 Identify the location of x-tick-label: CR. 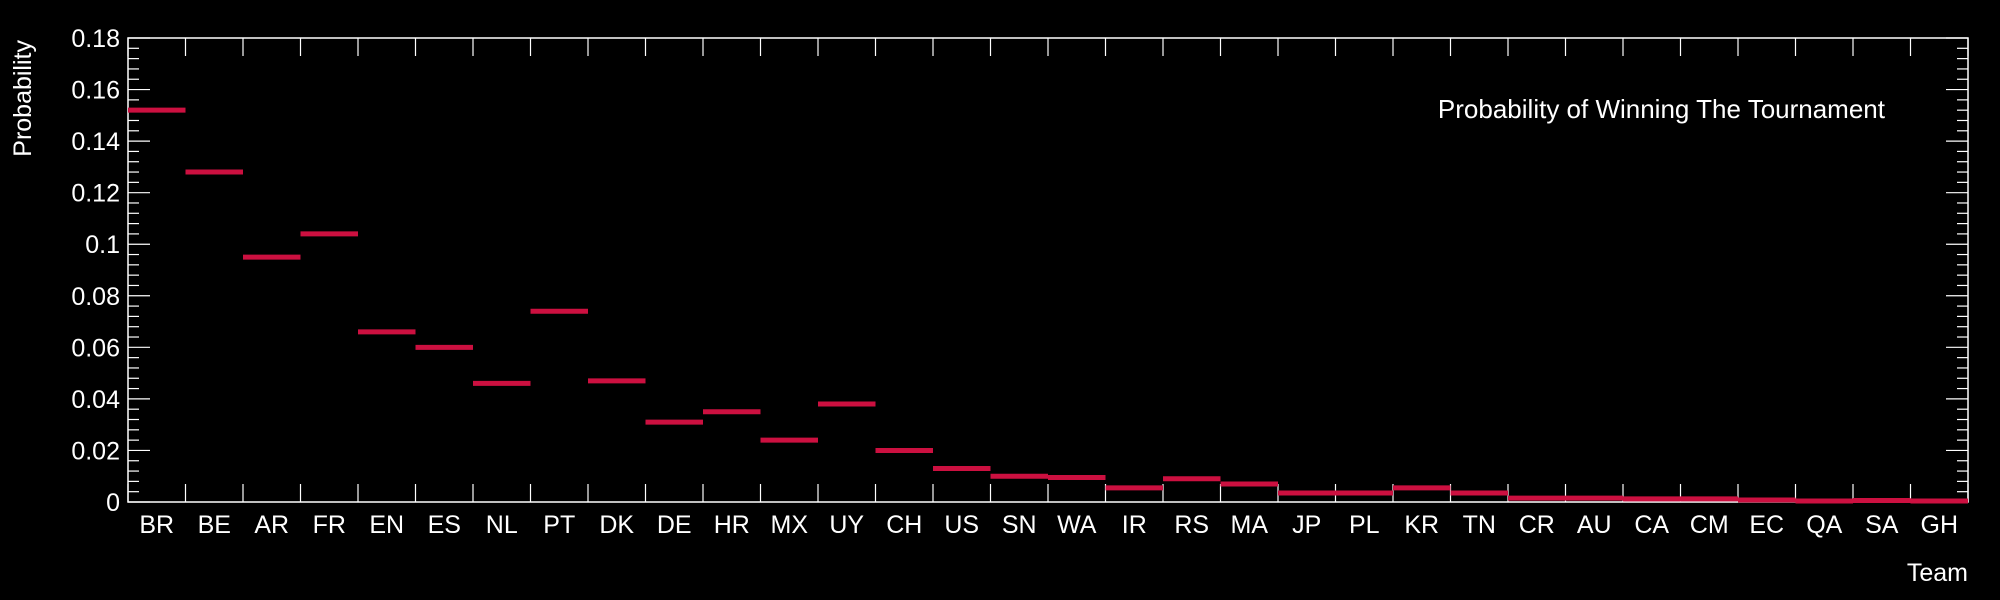
(1537, 525).